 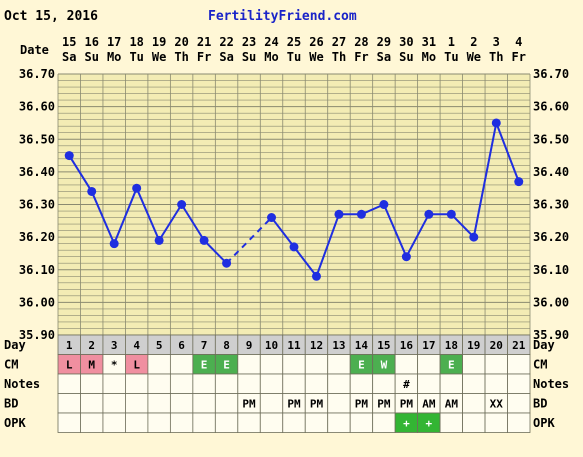 I want to click on date-label: 28, so click(x=361, y=42).